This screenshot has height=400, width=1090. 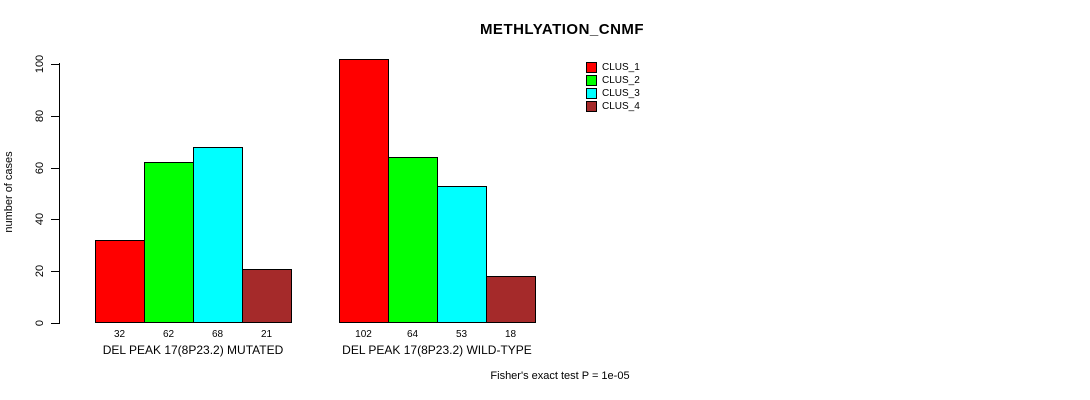 What do you see at coordinates (119, 334) in the screenshot?
I see `bar-value-label: 32` at bounding box center [119, 334].